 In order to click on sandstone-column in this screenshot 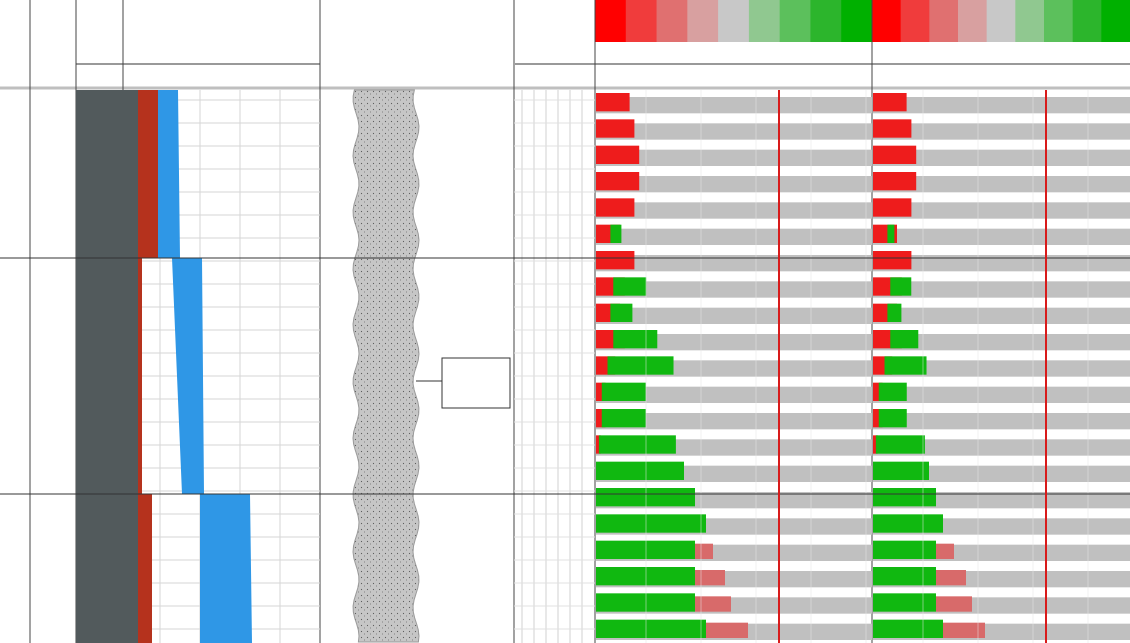, I will do `click(386, 366)`.